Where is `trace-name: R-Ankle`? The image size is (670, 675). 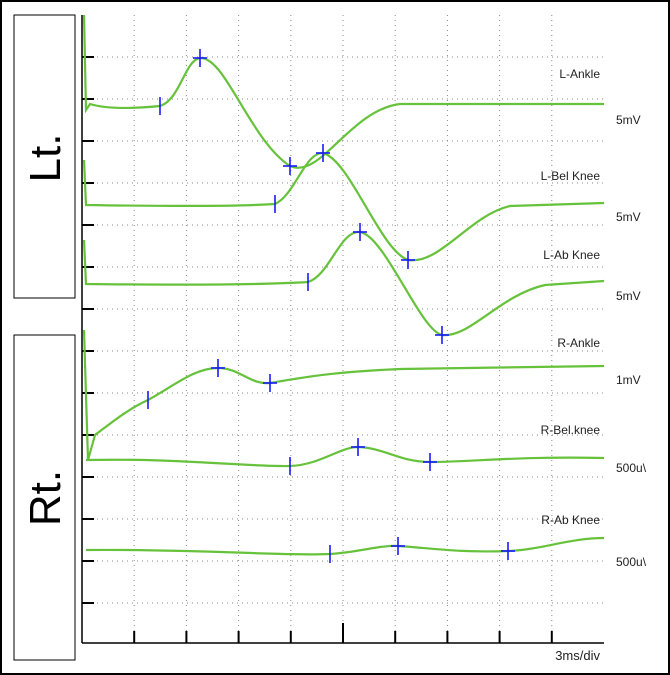
trace-name: R-Ankle is located at coordinates (578, 343).